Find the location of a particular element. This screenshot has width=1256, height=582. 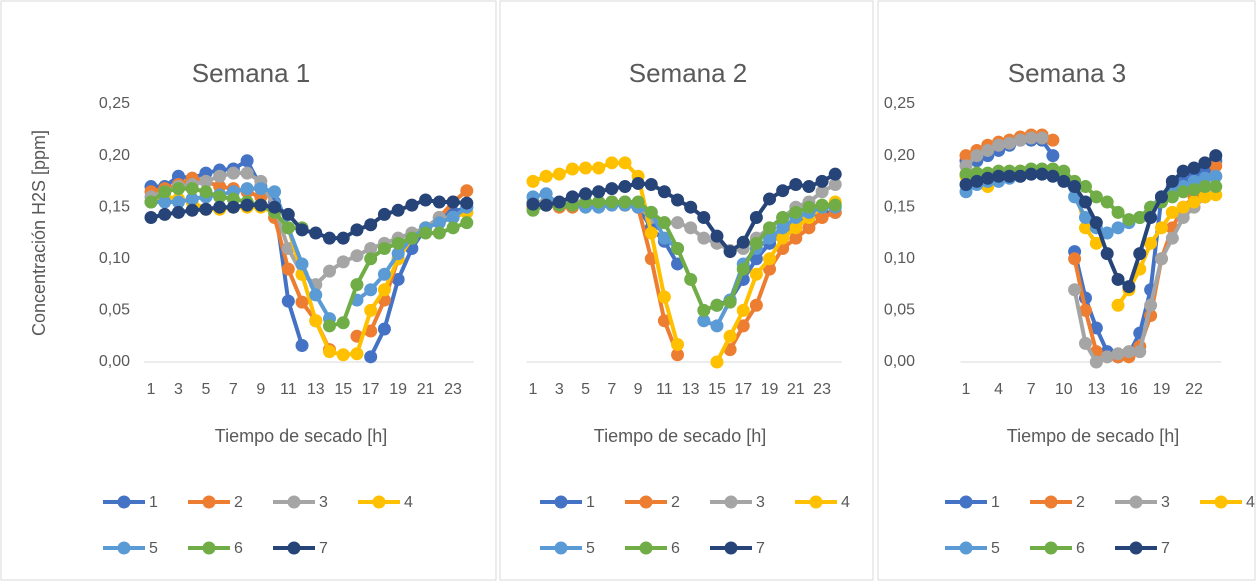

legend-label: 7 is located at coordinates (323, 548).